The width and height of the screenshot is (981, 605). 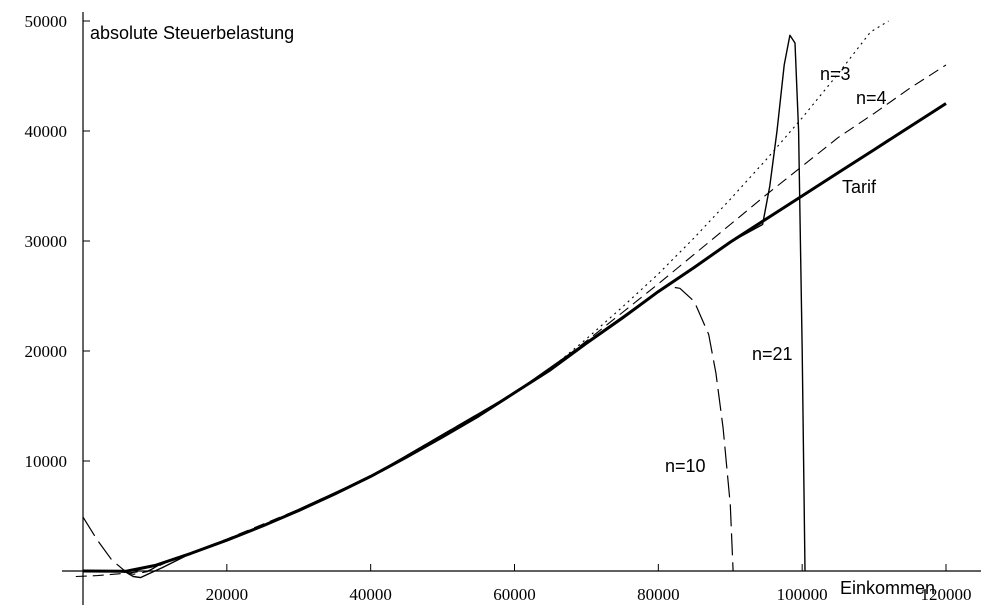 What do you see at coordinates (227, 594) in the screenshot?
I see `x-tick-label: 20000` at bounding box center [227, 594].